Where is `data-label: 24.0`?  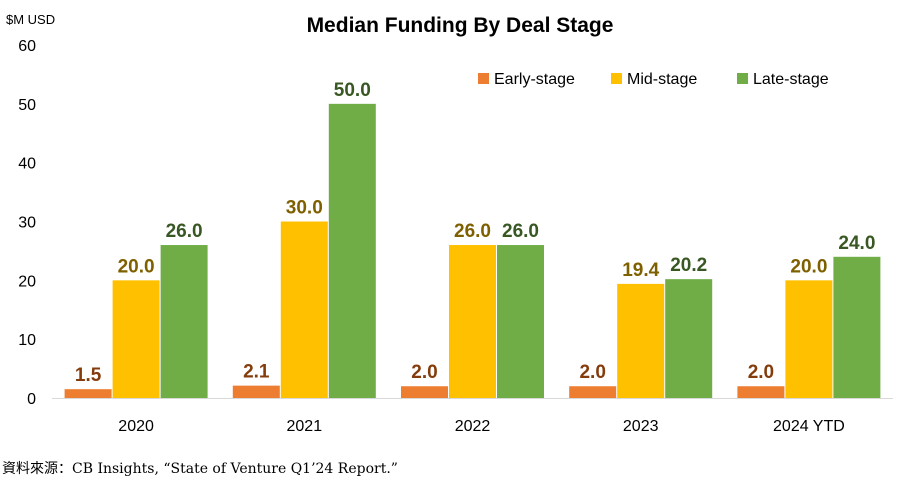 data-label: 24.0 is located at coordinates (856, 243).